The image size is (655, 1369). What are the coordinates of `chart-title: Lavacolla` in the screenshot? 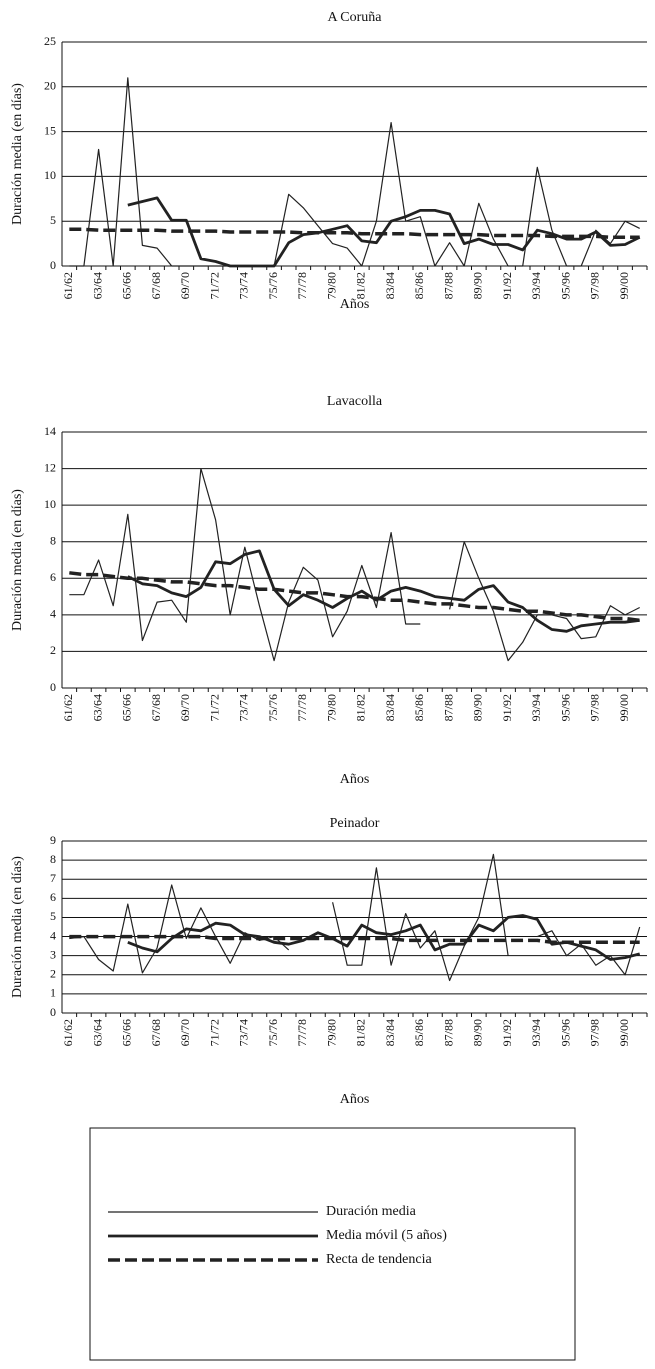 It's located at (355, 401).